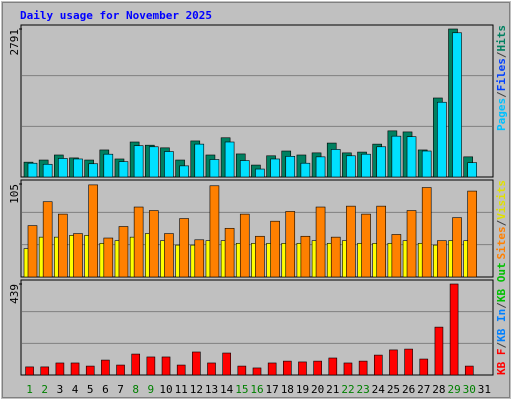  What do you see at coordinates (501, 325) in the screenshot?
I see `legend-entry: KB In` at bounding box center [501, 325].